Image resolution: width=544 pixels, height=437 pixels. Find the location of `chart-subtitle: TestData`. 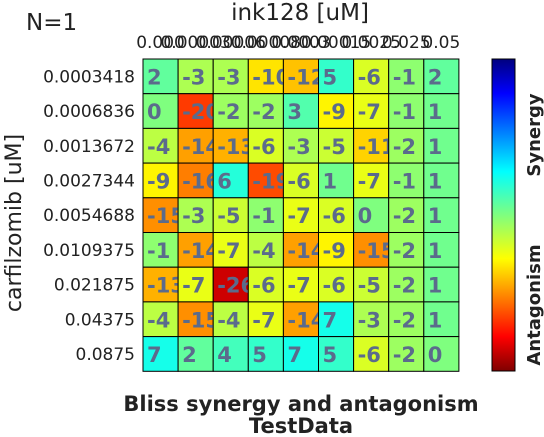

chart-subtitle: TestData is located at coordinates (301, 425).